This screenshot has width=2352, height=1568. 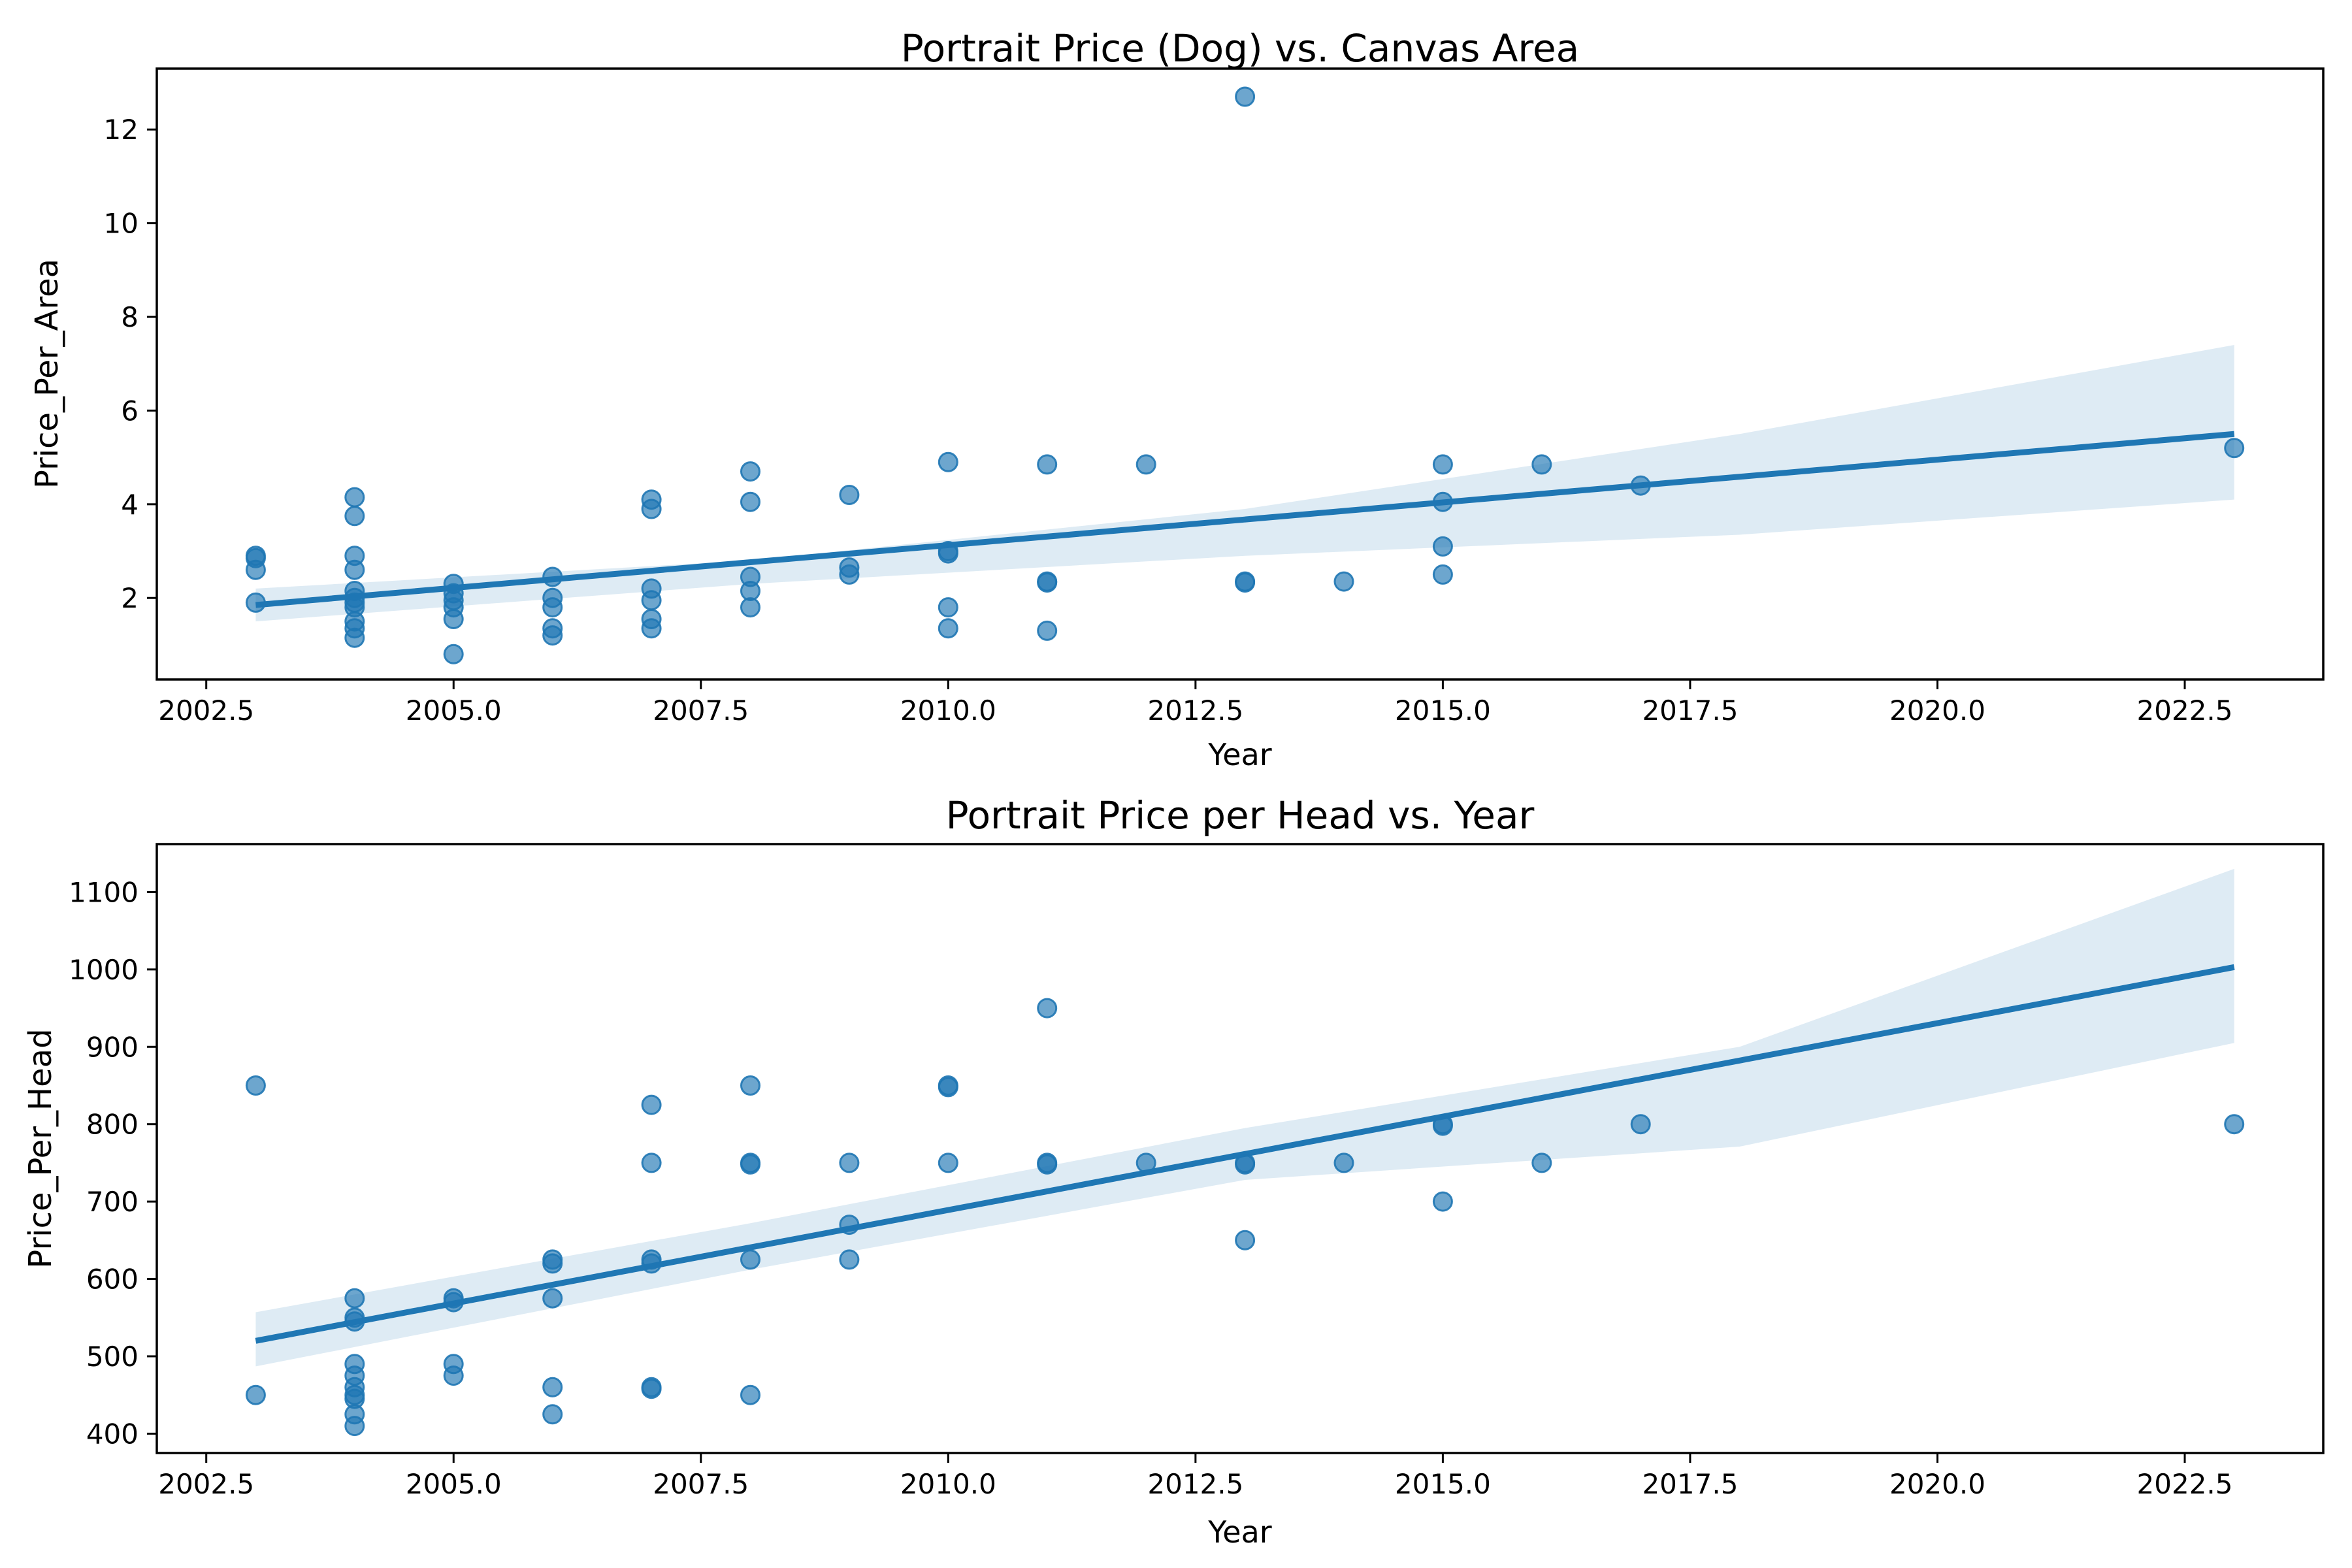 What do you see at coordinates (1240, 815) in the screenshot?
I see `bottom-chart-title: Portrait Price per Head vs. Year` at bounding box center [1240, 815].